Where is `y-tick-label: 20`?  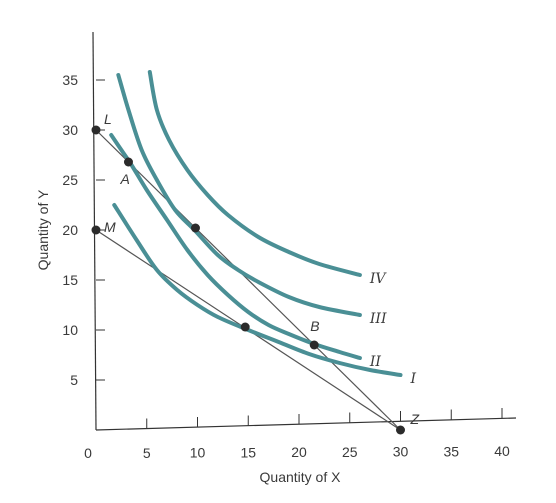 y-tick-label: 20 is located at coordinates (70, 230).